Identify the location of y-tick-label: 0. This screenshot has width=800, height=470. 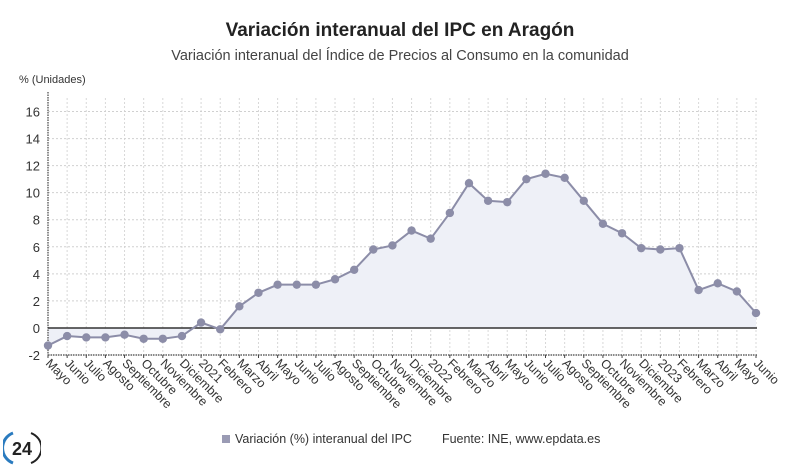
(36, 328).